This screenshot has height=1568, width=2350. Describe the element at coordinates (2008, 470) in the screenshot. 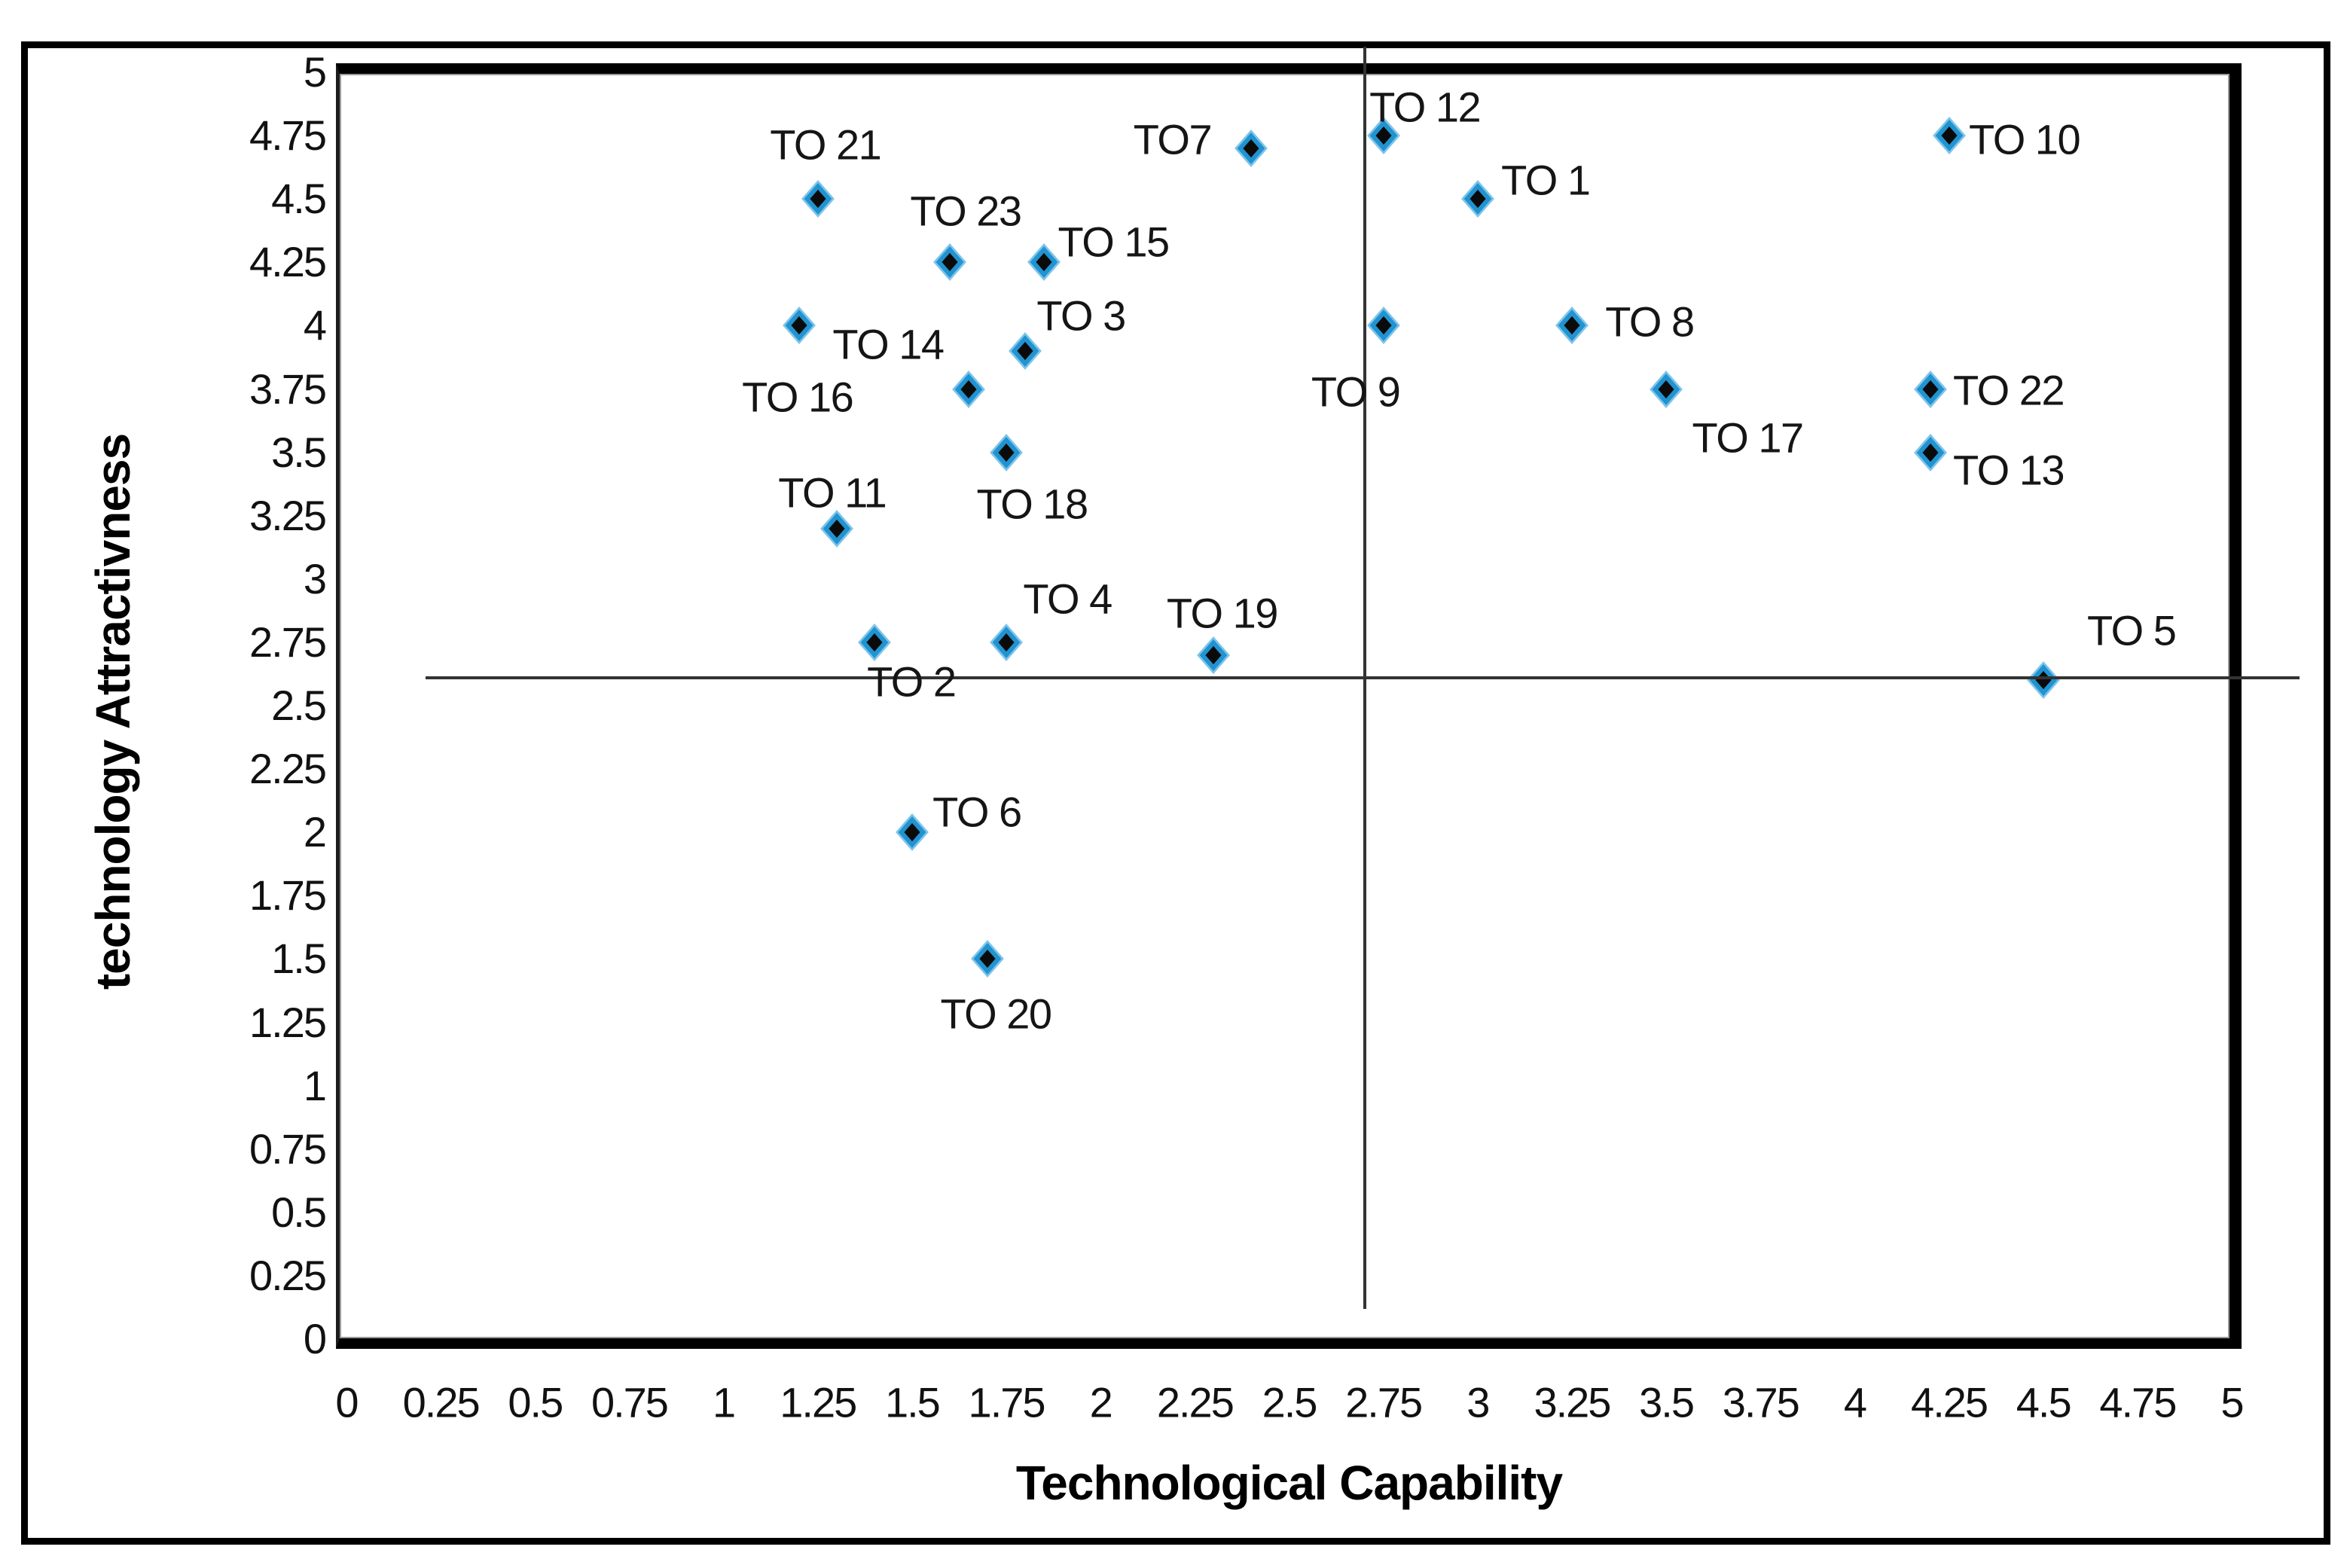

I see `data-point-label-TO-13: TO 13` at that location.